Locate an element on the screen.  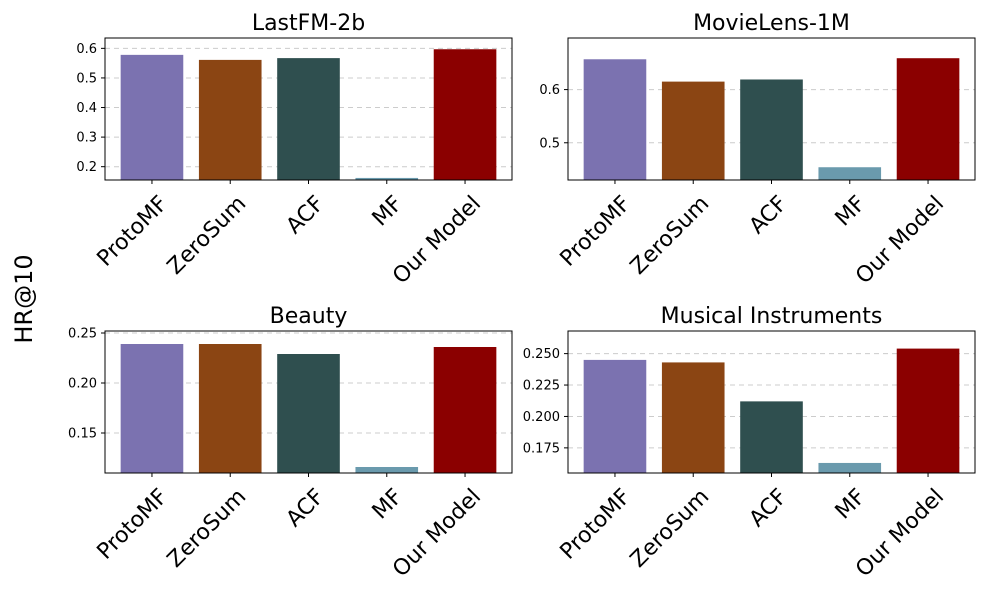
chart-title-movielens: MovieLens-1M is located at coordinates (771, 23).